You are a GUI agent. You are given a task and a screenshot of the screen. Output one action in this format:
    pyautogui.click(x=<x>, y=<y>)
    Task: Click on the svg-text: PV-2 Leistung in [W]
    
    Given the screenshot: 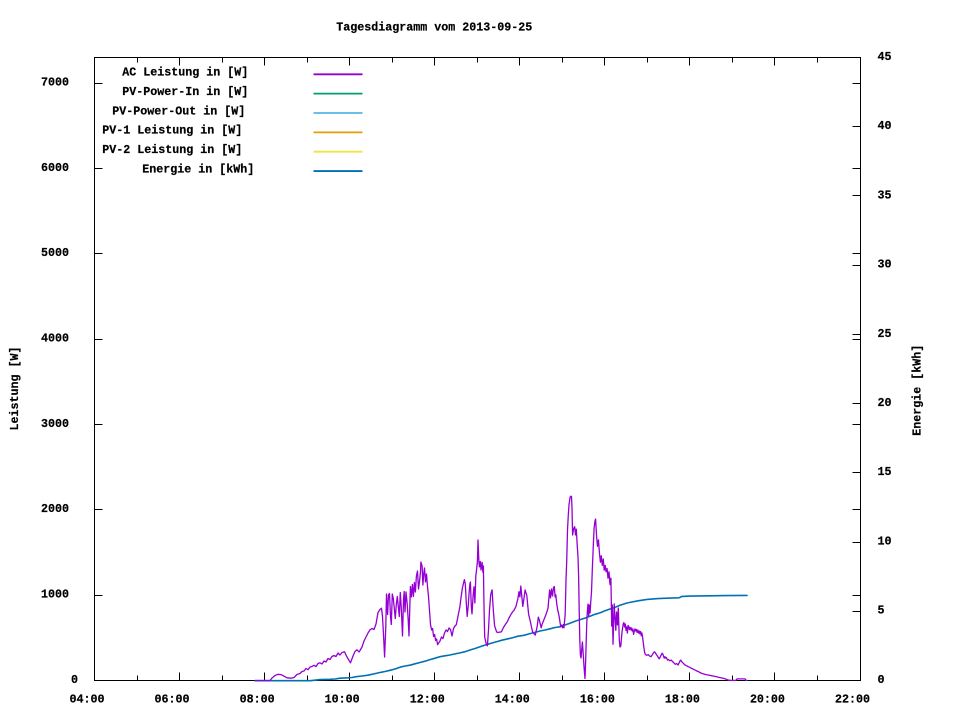 What is the action you would take?
    pyautogui.click(x=172, y=150)
    